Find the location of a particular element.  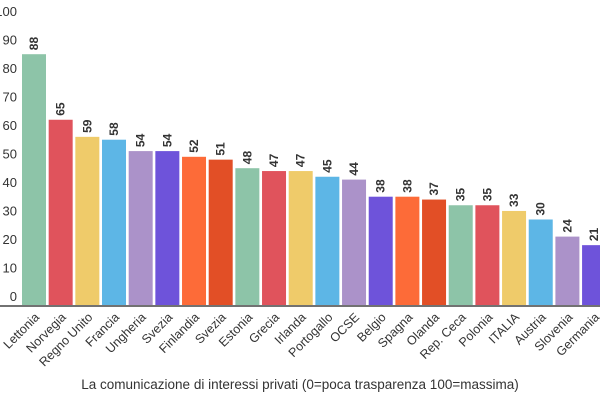

y-tick-label: 30 is located at coordinates (10, 211).